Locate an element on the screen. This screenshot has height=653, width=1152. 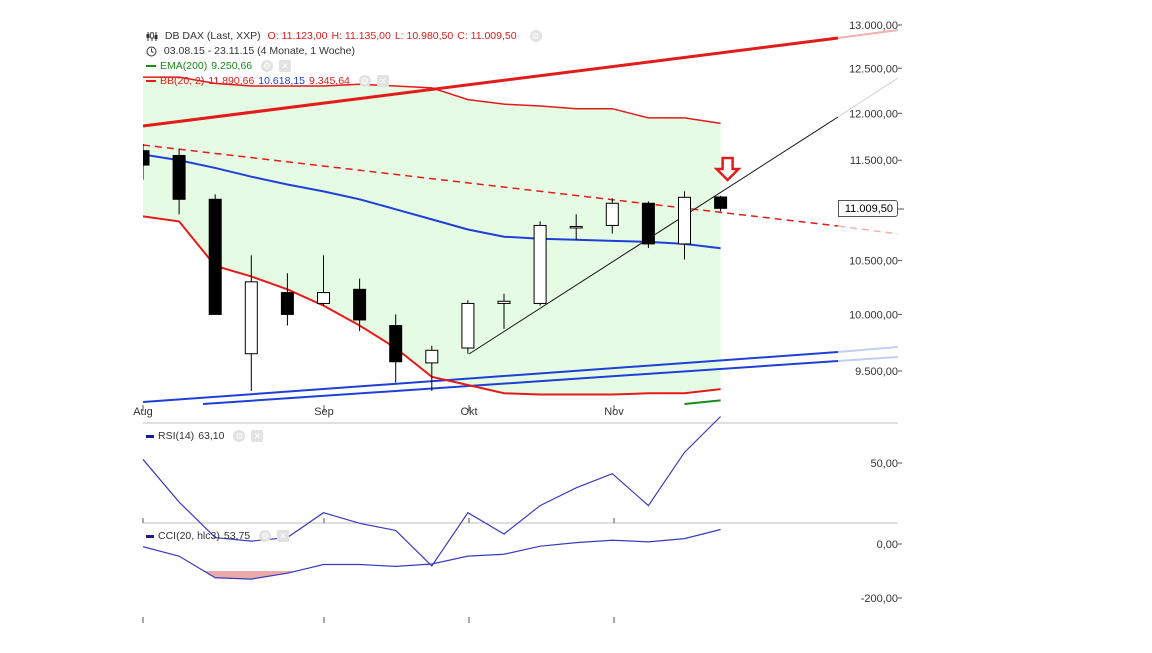
rsi-line is located at coordinates (432, 491).